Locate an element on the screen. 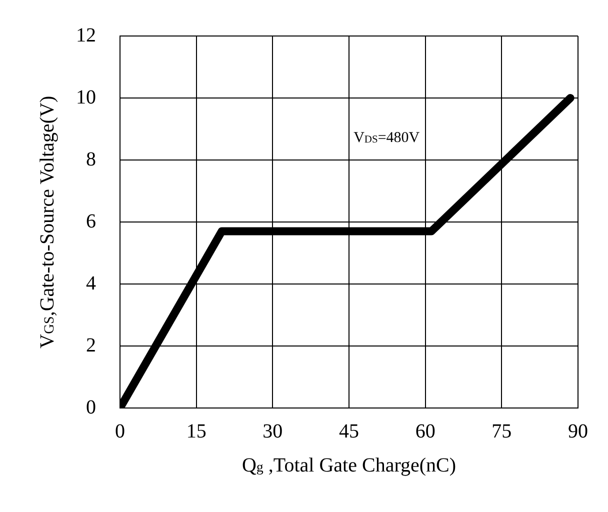 Image resolution: width=608 pixels, height=512 pixels. x-tick-label: 90 is located at coordinates (578, 431).